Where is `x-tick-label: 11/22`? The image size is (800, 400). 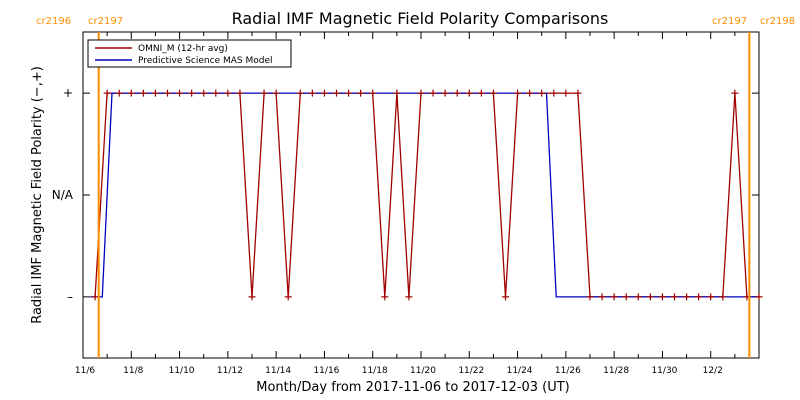
x-tick-label: 11/22 is located at coordinates (471, 371).